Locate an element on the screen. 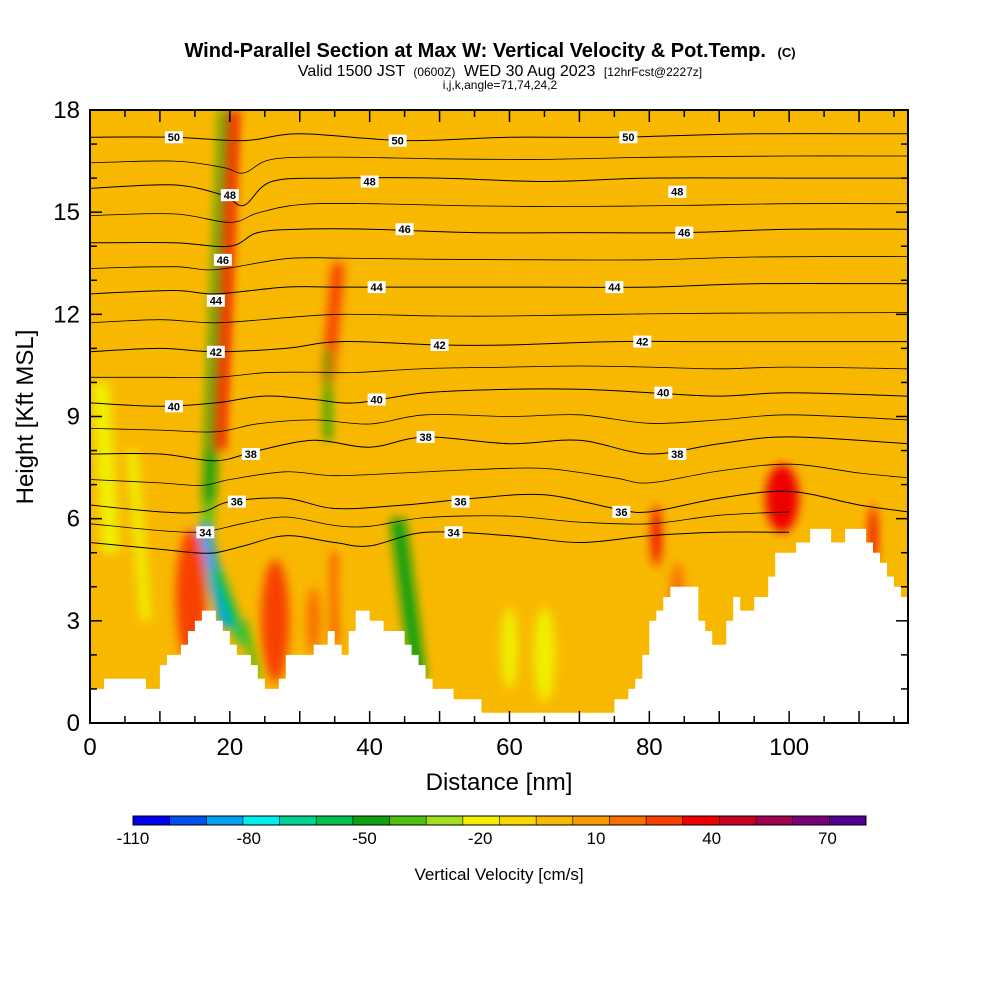 This screenshot has height=1000, width=1000. y-axis-title: Height [Kft MSL] is located at coordinates (25, 417).